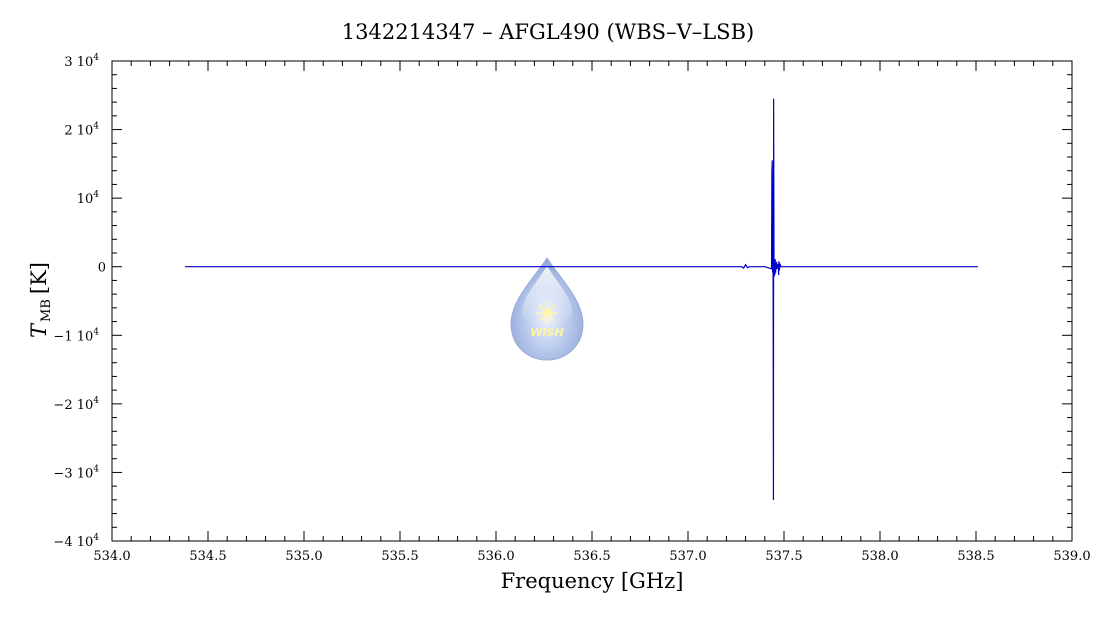 The width and height of the screenshot is (1095, 618). I want to click on y-axis-symbol: T, so click(39, 330).